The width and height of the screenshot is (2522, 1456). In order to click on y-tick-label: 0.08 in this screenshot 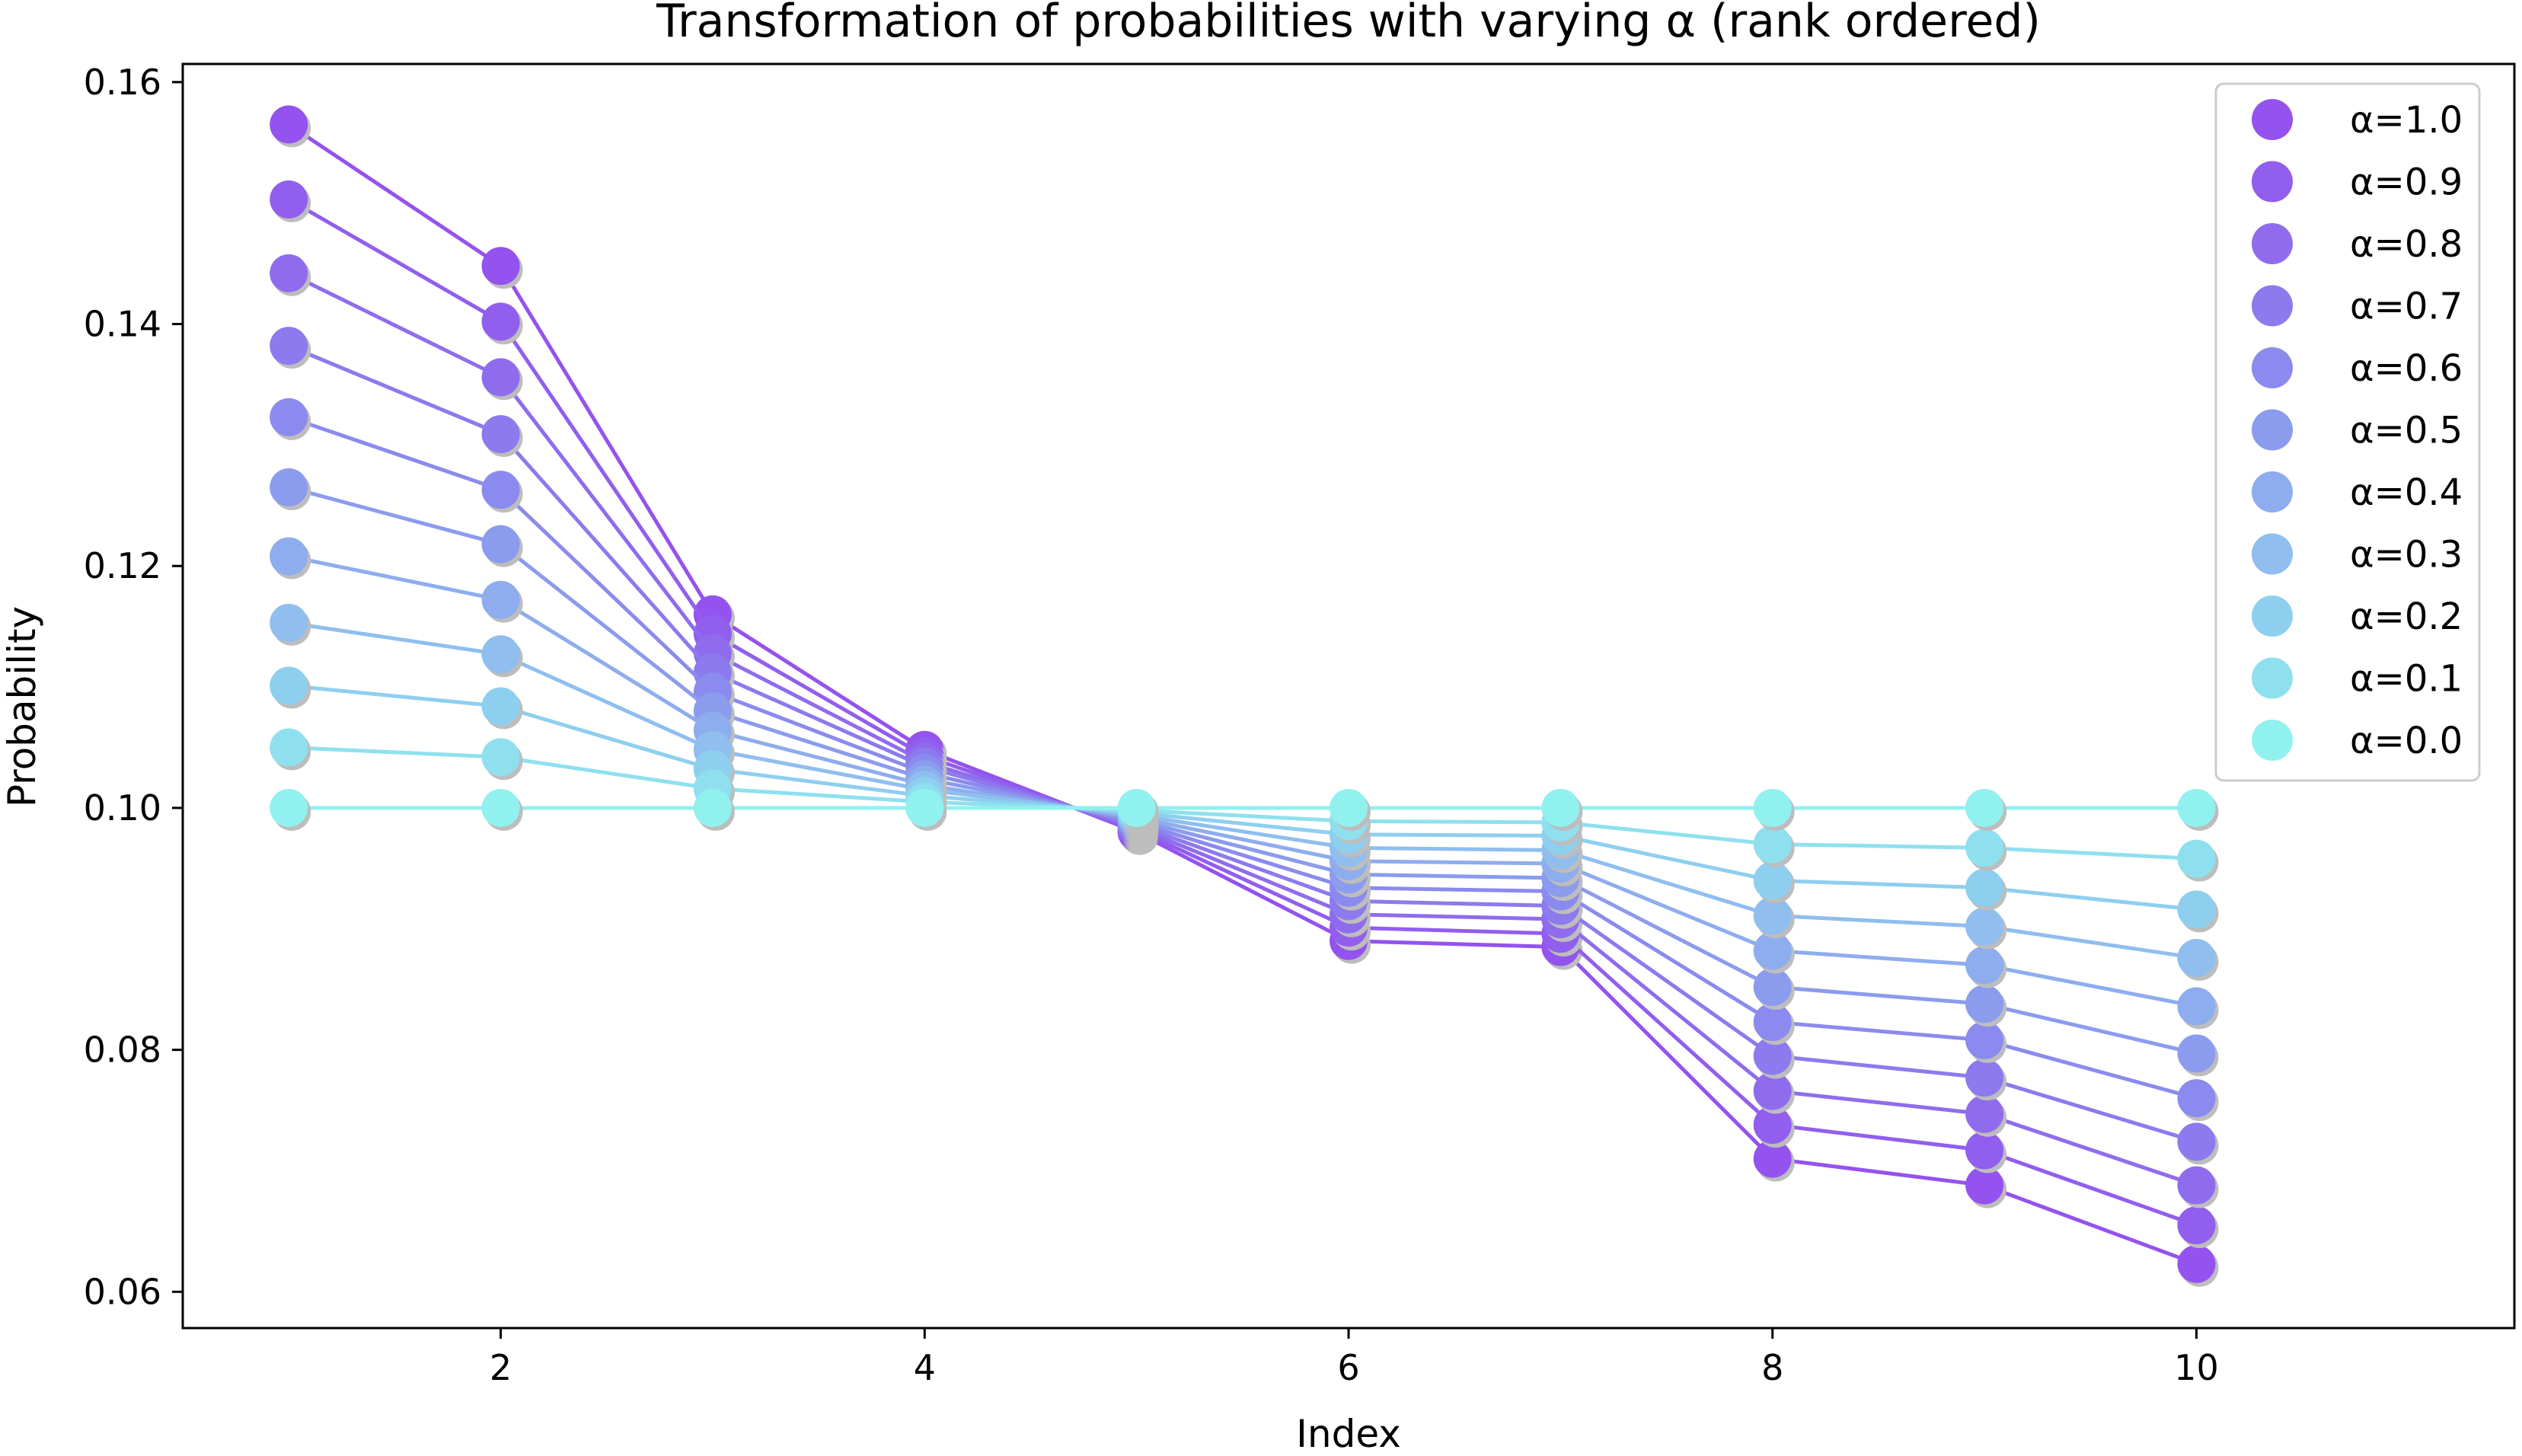, I will do `click(123, 1050)`.